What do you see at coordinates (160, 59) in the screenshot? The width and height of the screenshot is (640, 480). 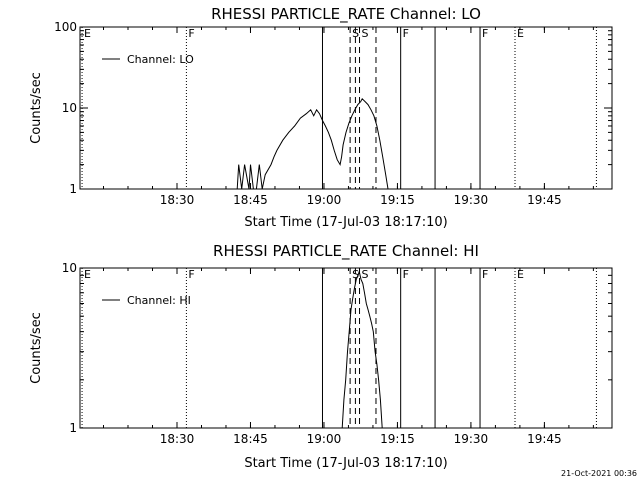 I see `legend-entry: Channel: LO` at bounding box center [160, 59].